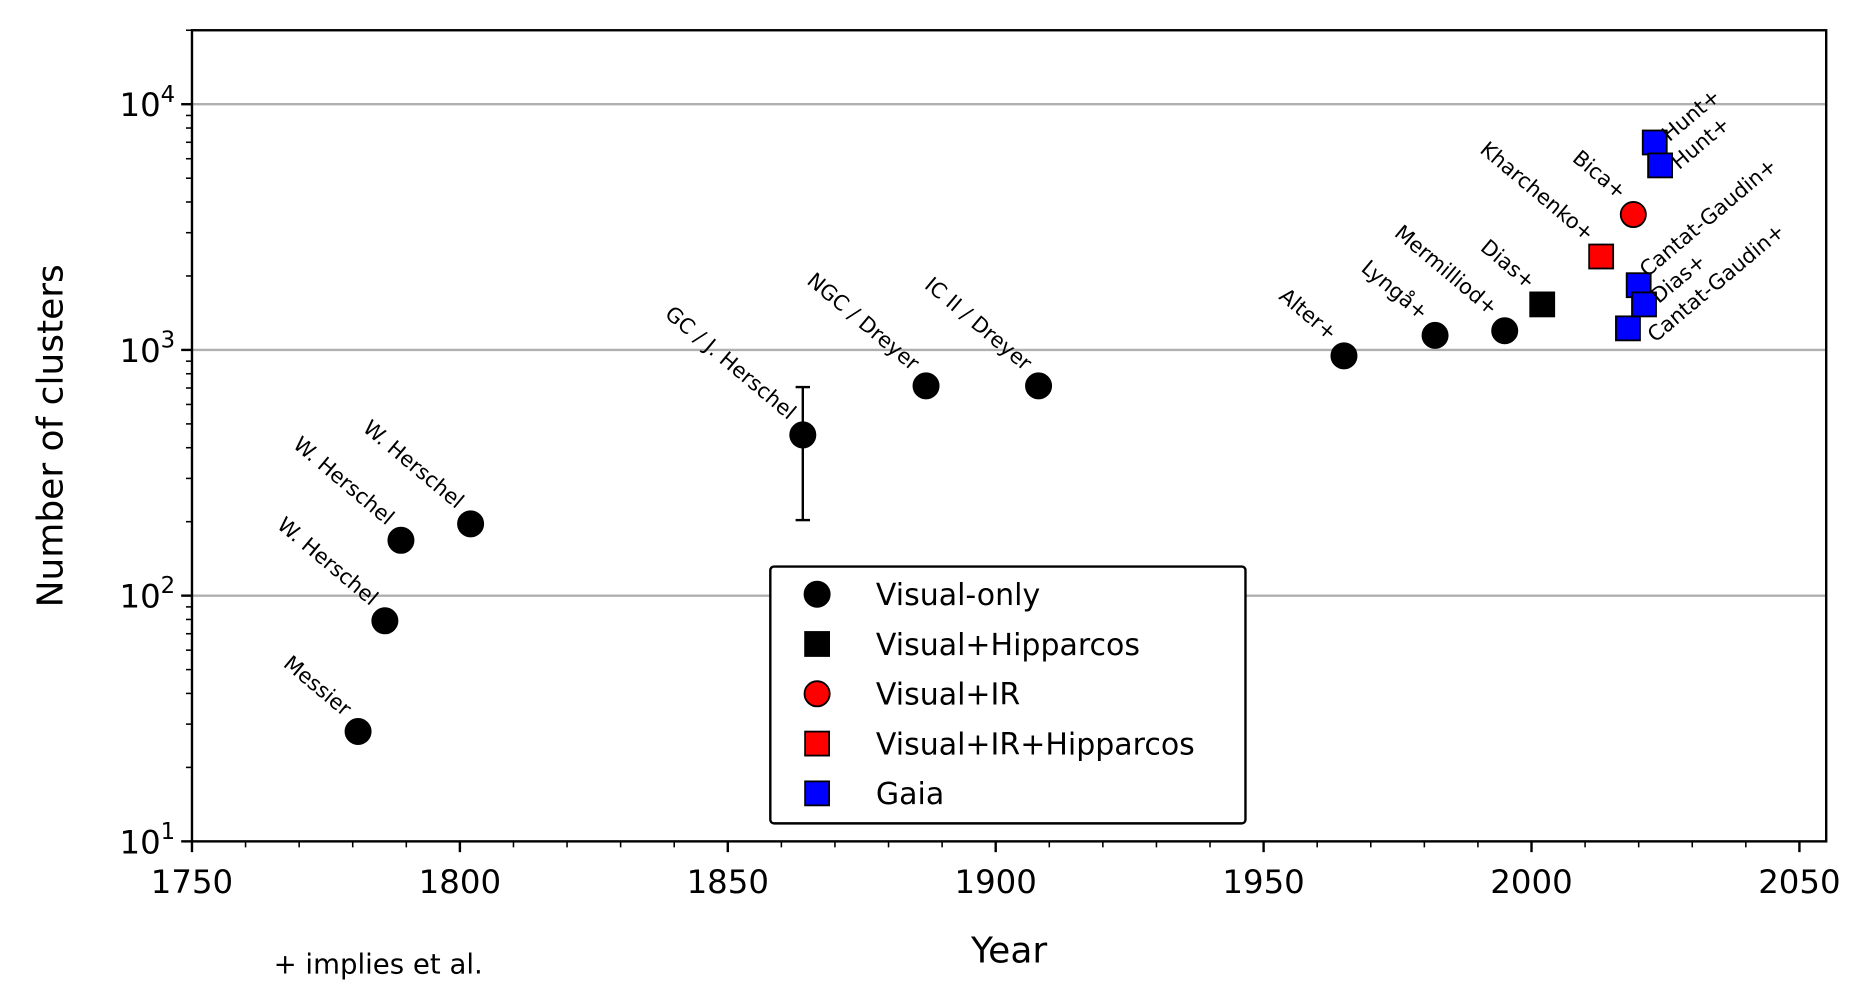  Describe the element at coordinates (978, 323) in the screenshot. I see `point-label: IC II / Dreyer` at that location.